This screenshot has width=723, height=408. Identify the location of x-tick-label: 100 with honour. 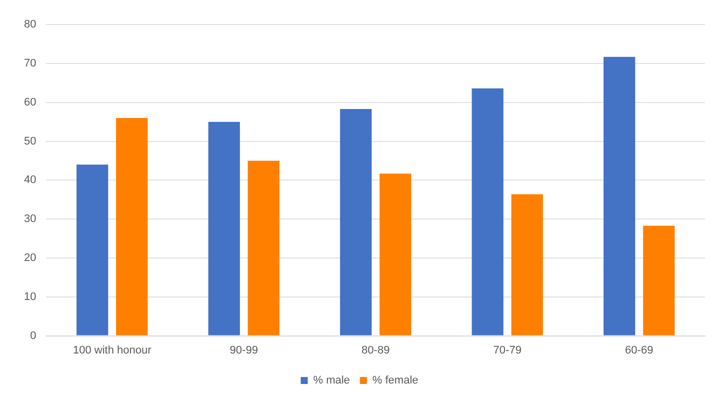
(112, 350).